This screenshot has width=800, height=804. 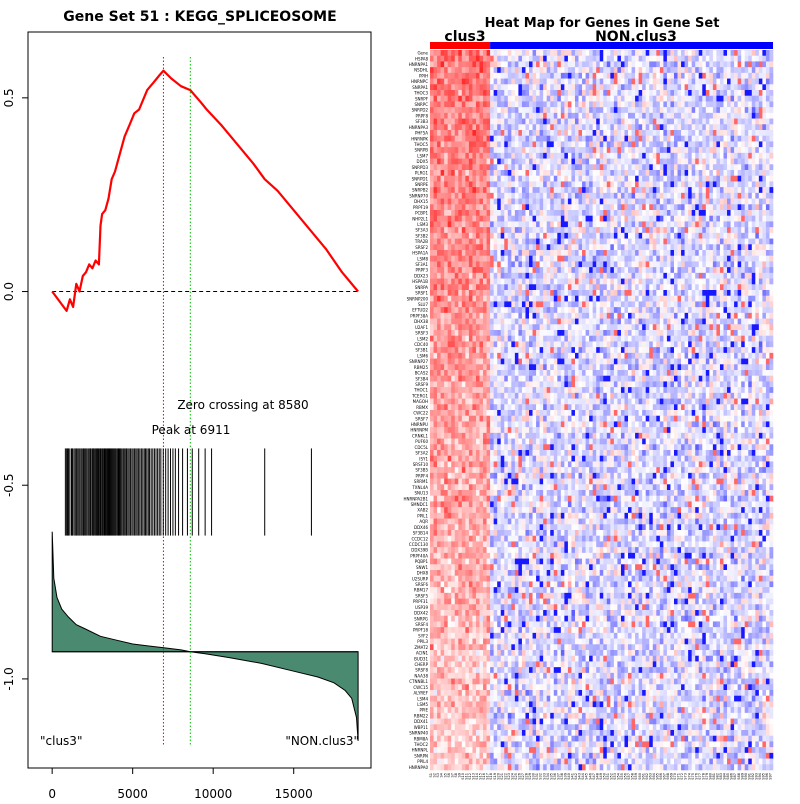 What do you see at coordinates (294, 793) in the screenshot?
I see `x-tick-label: 15000` at bounding box center [294, 793].